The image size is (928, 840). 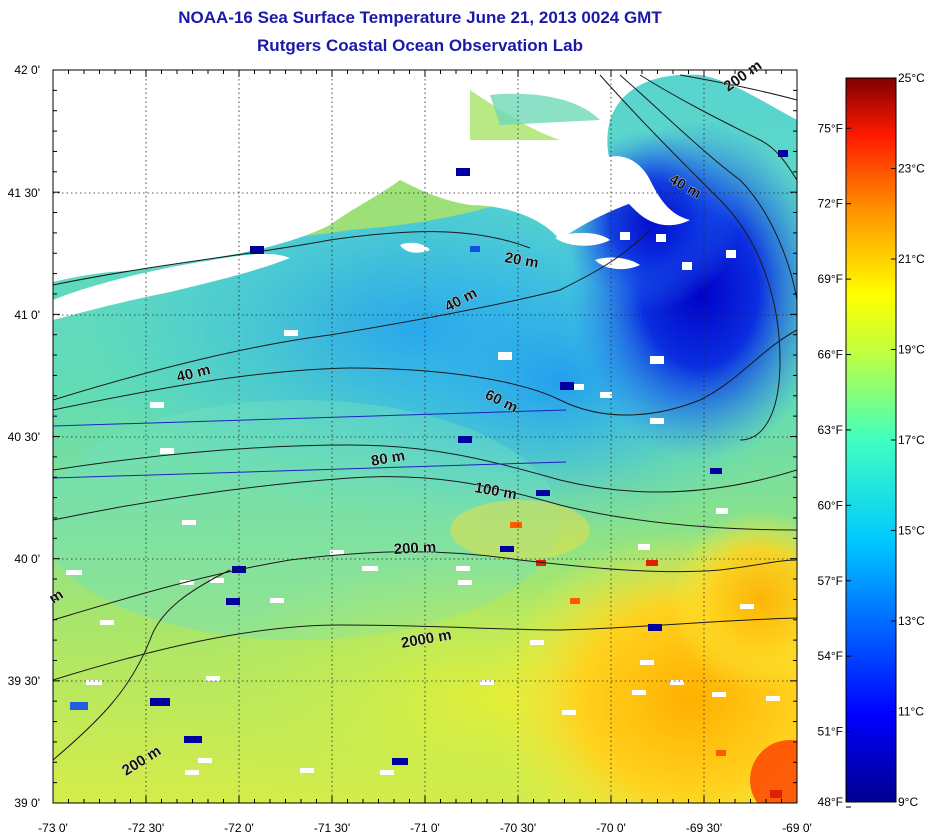 I want to click on lon-tick-label: -71 30', so click(x=332, y=828).